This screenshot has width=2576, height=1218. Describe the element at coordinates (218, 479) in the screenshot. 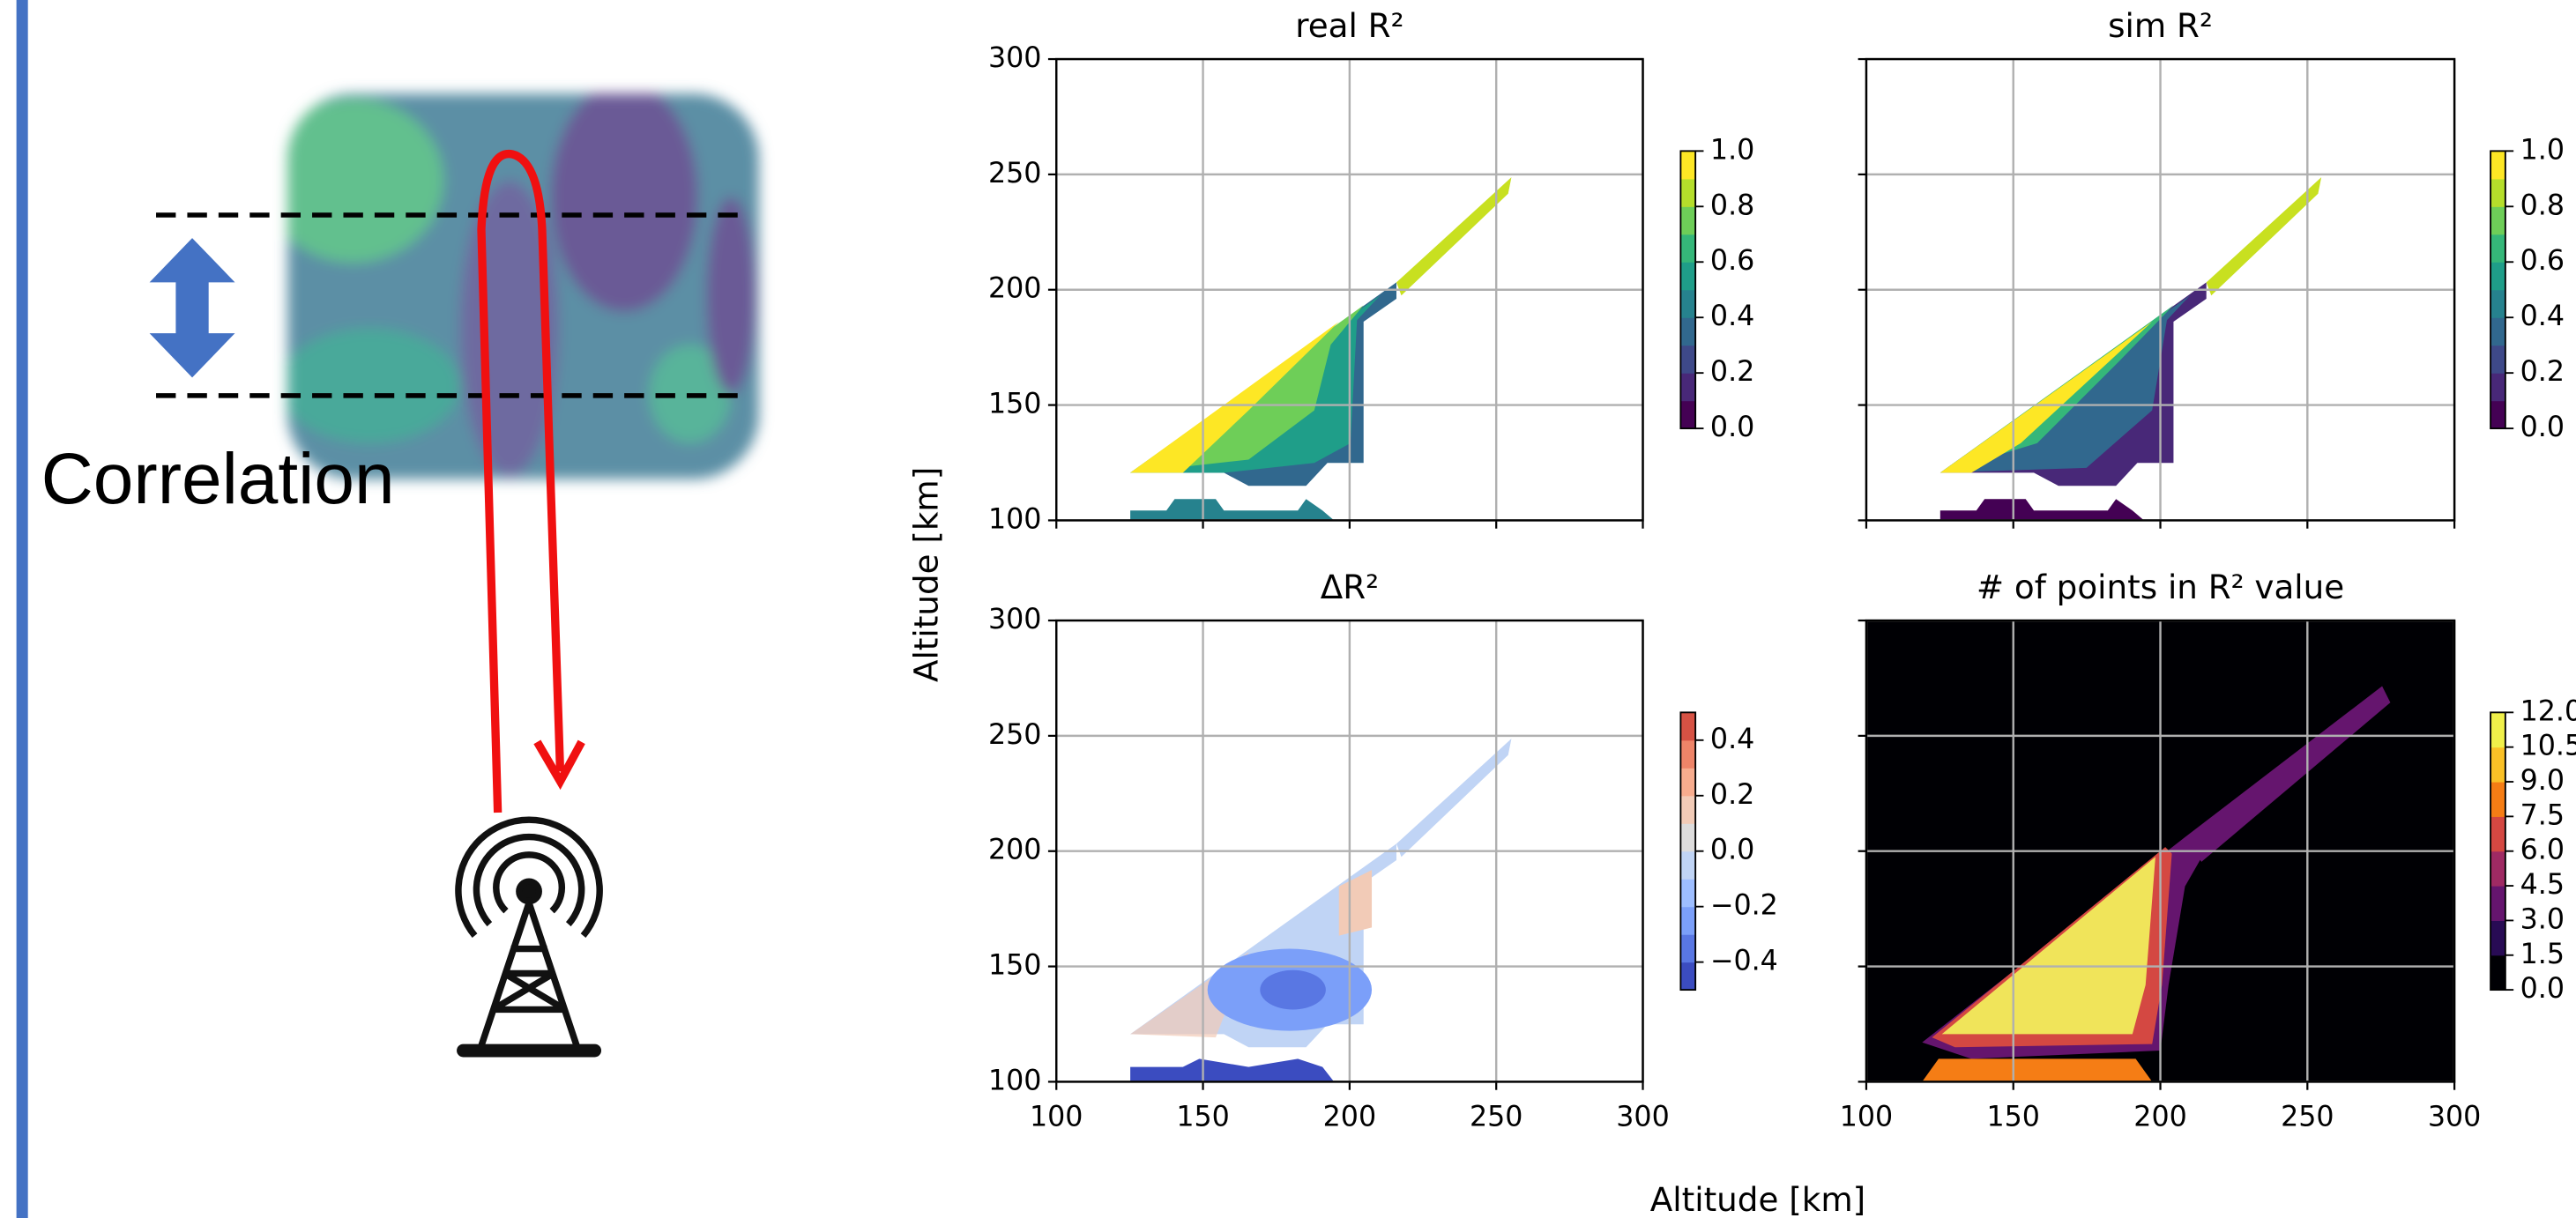

I see `diagram-label: Correlation` at that location.